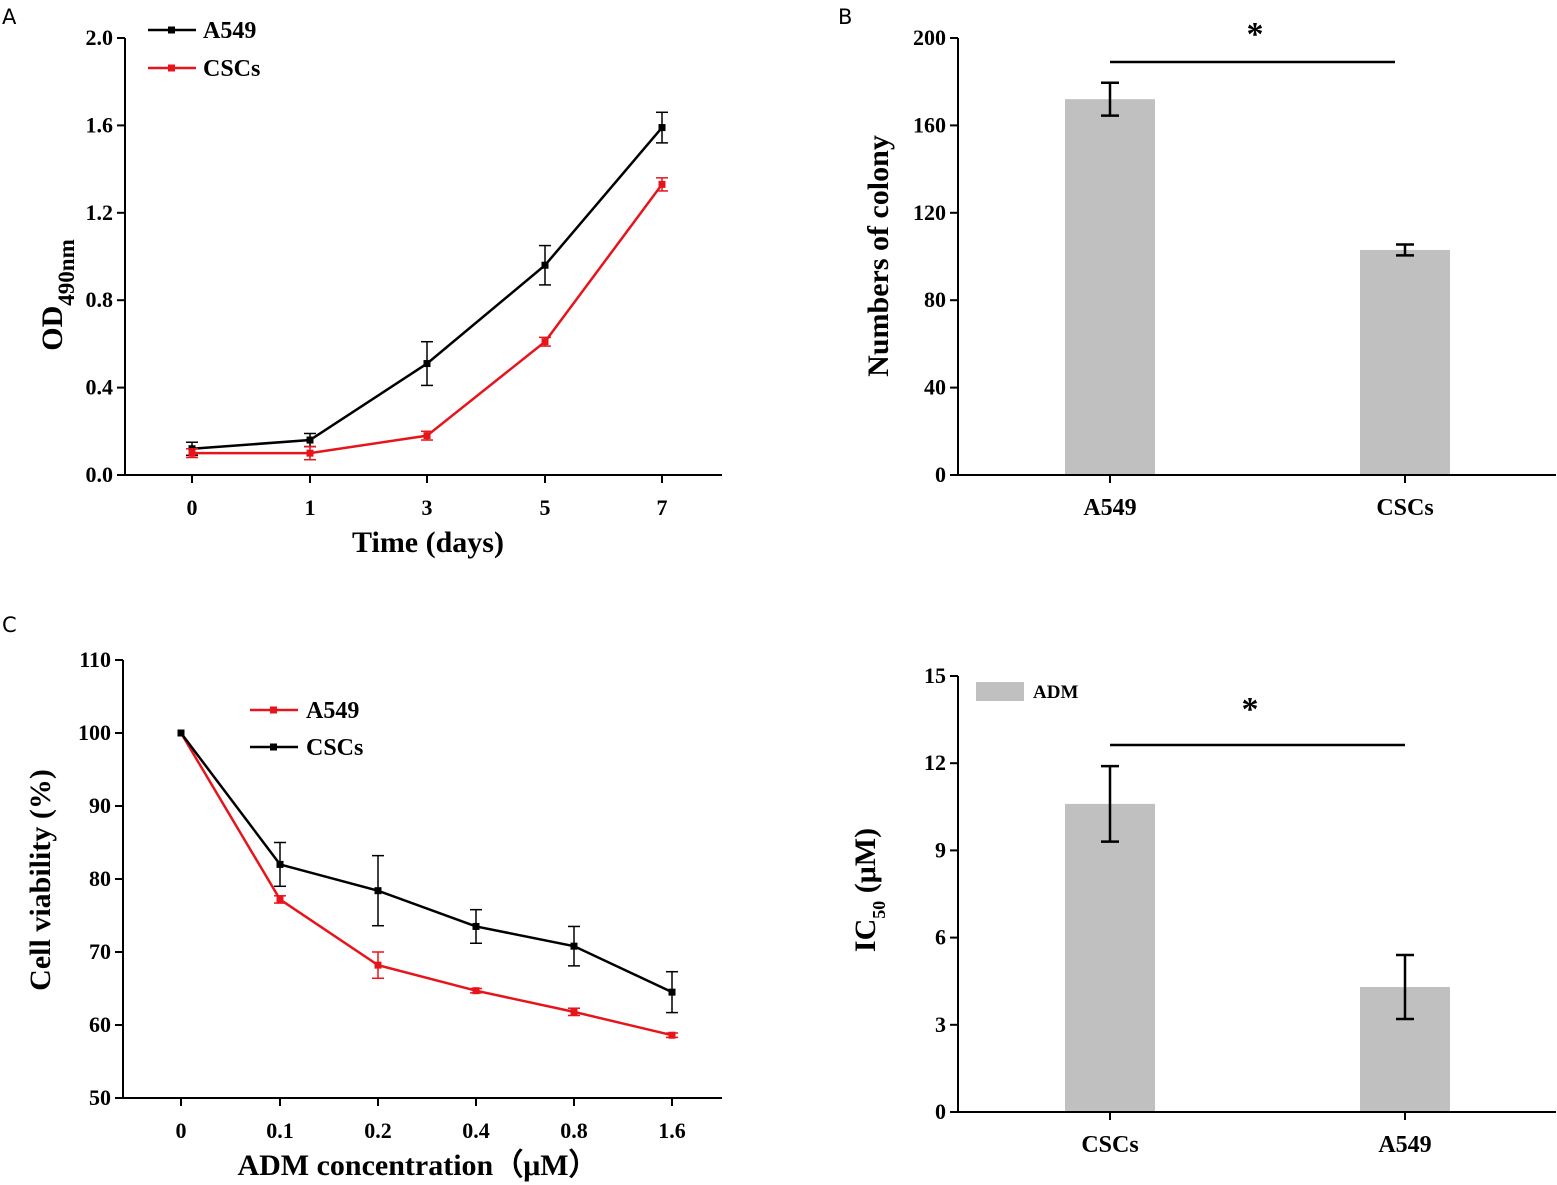 The height and width of the screenshot is (1185, 1557). I want to click on colony-bar-a549, so click(1110, 287).